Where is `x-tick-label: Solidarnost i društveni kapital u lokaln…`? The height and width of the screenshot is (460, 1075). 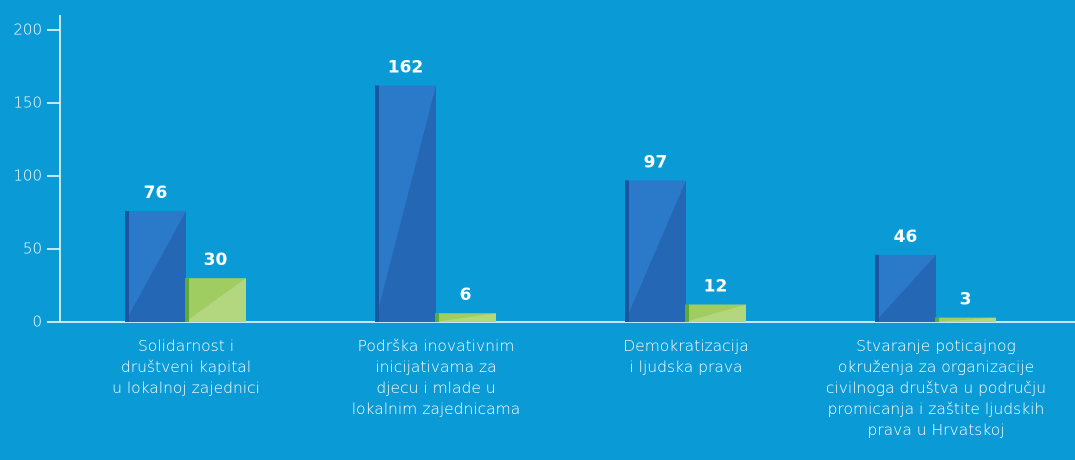
x-tick-label: Solidarnost i društveni kapital u lokaln… is located at coordinates (186, 367).